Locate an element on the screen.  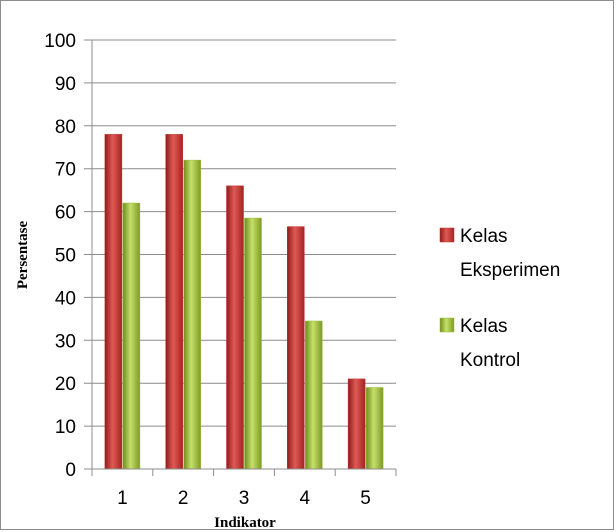
legend: Kelas Eksperimen Kelas Kontrol is located at coordinates (499, 298).